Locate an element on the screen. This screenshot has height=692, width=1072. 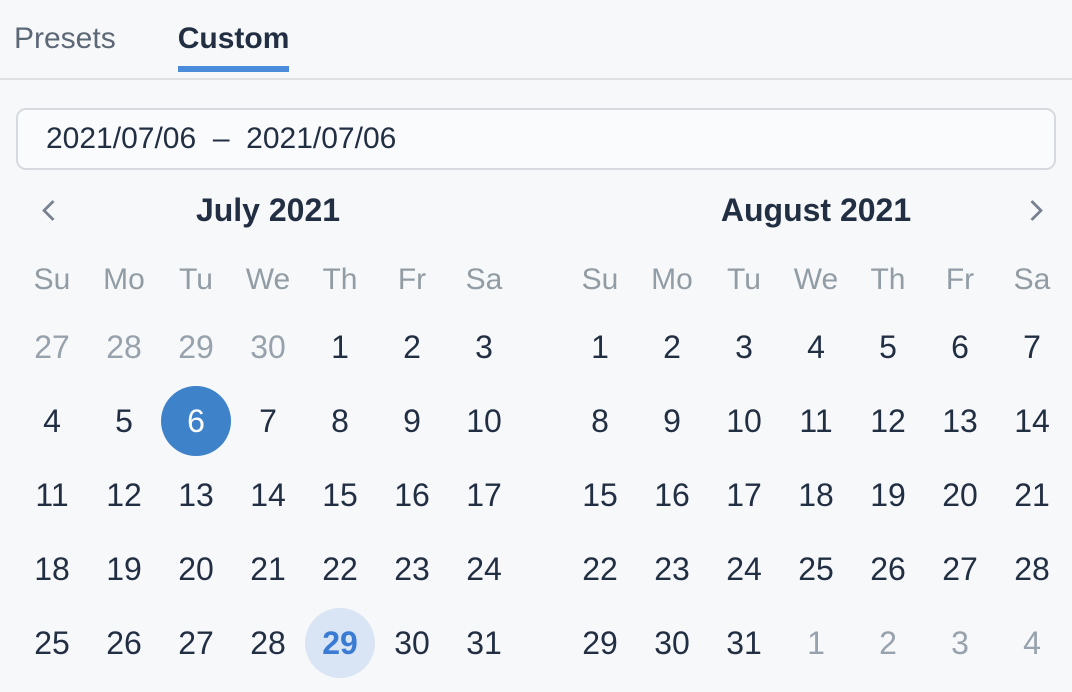
day-number: 19 is located at coordinates (124, 568).